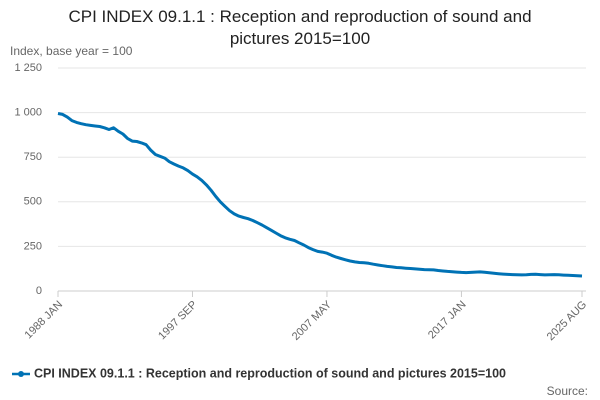  Describe the element at coordinates (28, 68) in the screenshot. I see `y-tick-label: 1 250` at that location.